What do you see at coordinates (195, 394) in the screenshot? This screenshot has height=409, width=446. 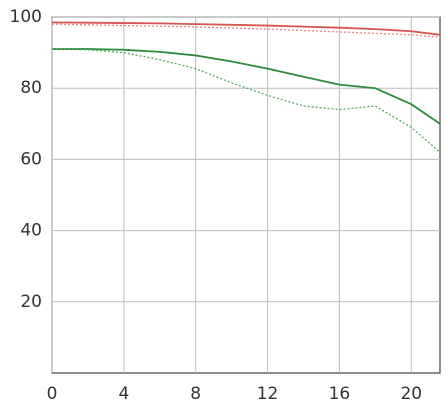 I see `x-tick-label: 8` at bounding box center [195, 394].